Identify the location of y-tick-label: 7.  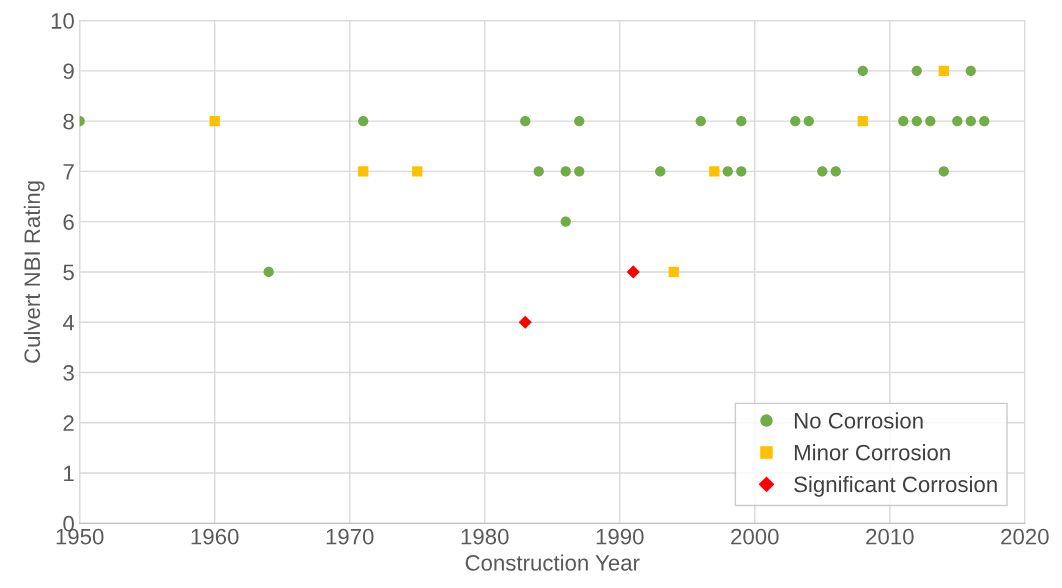
(68, 172).